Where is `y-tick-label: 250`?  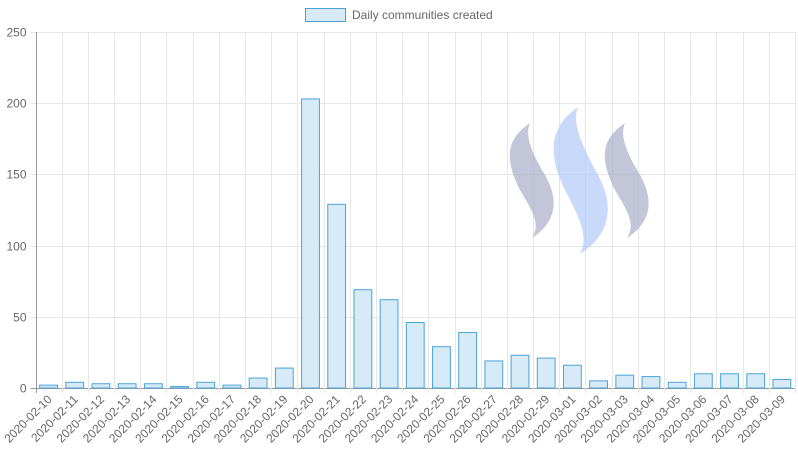 y-tick-label: 250 is located at coordinates (16, 33).